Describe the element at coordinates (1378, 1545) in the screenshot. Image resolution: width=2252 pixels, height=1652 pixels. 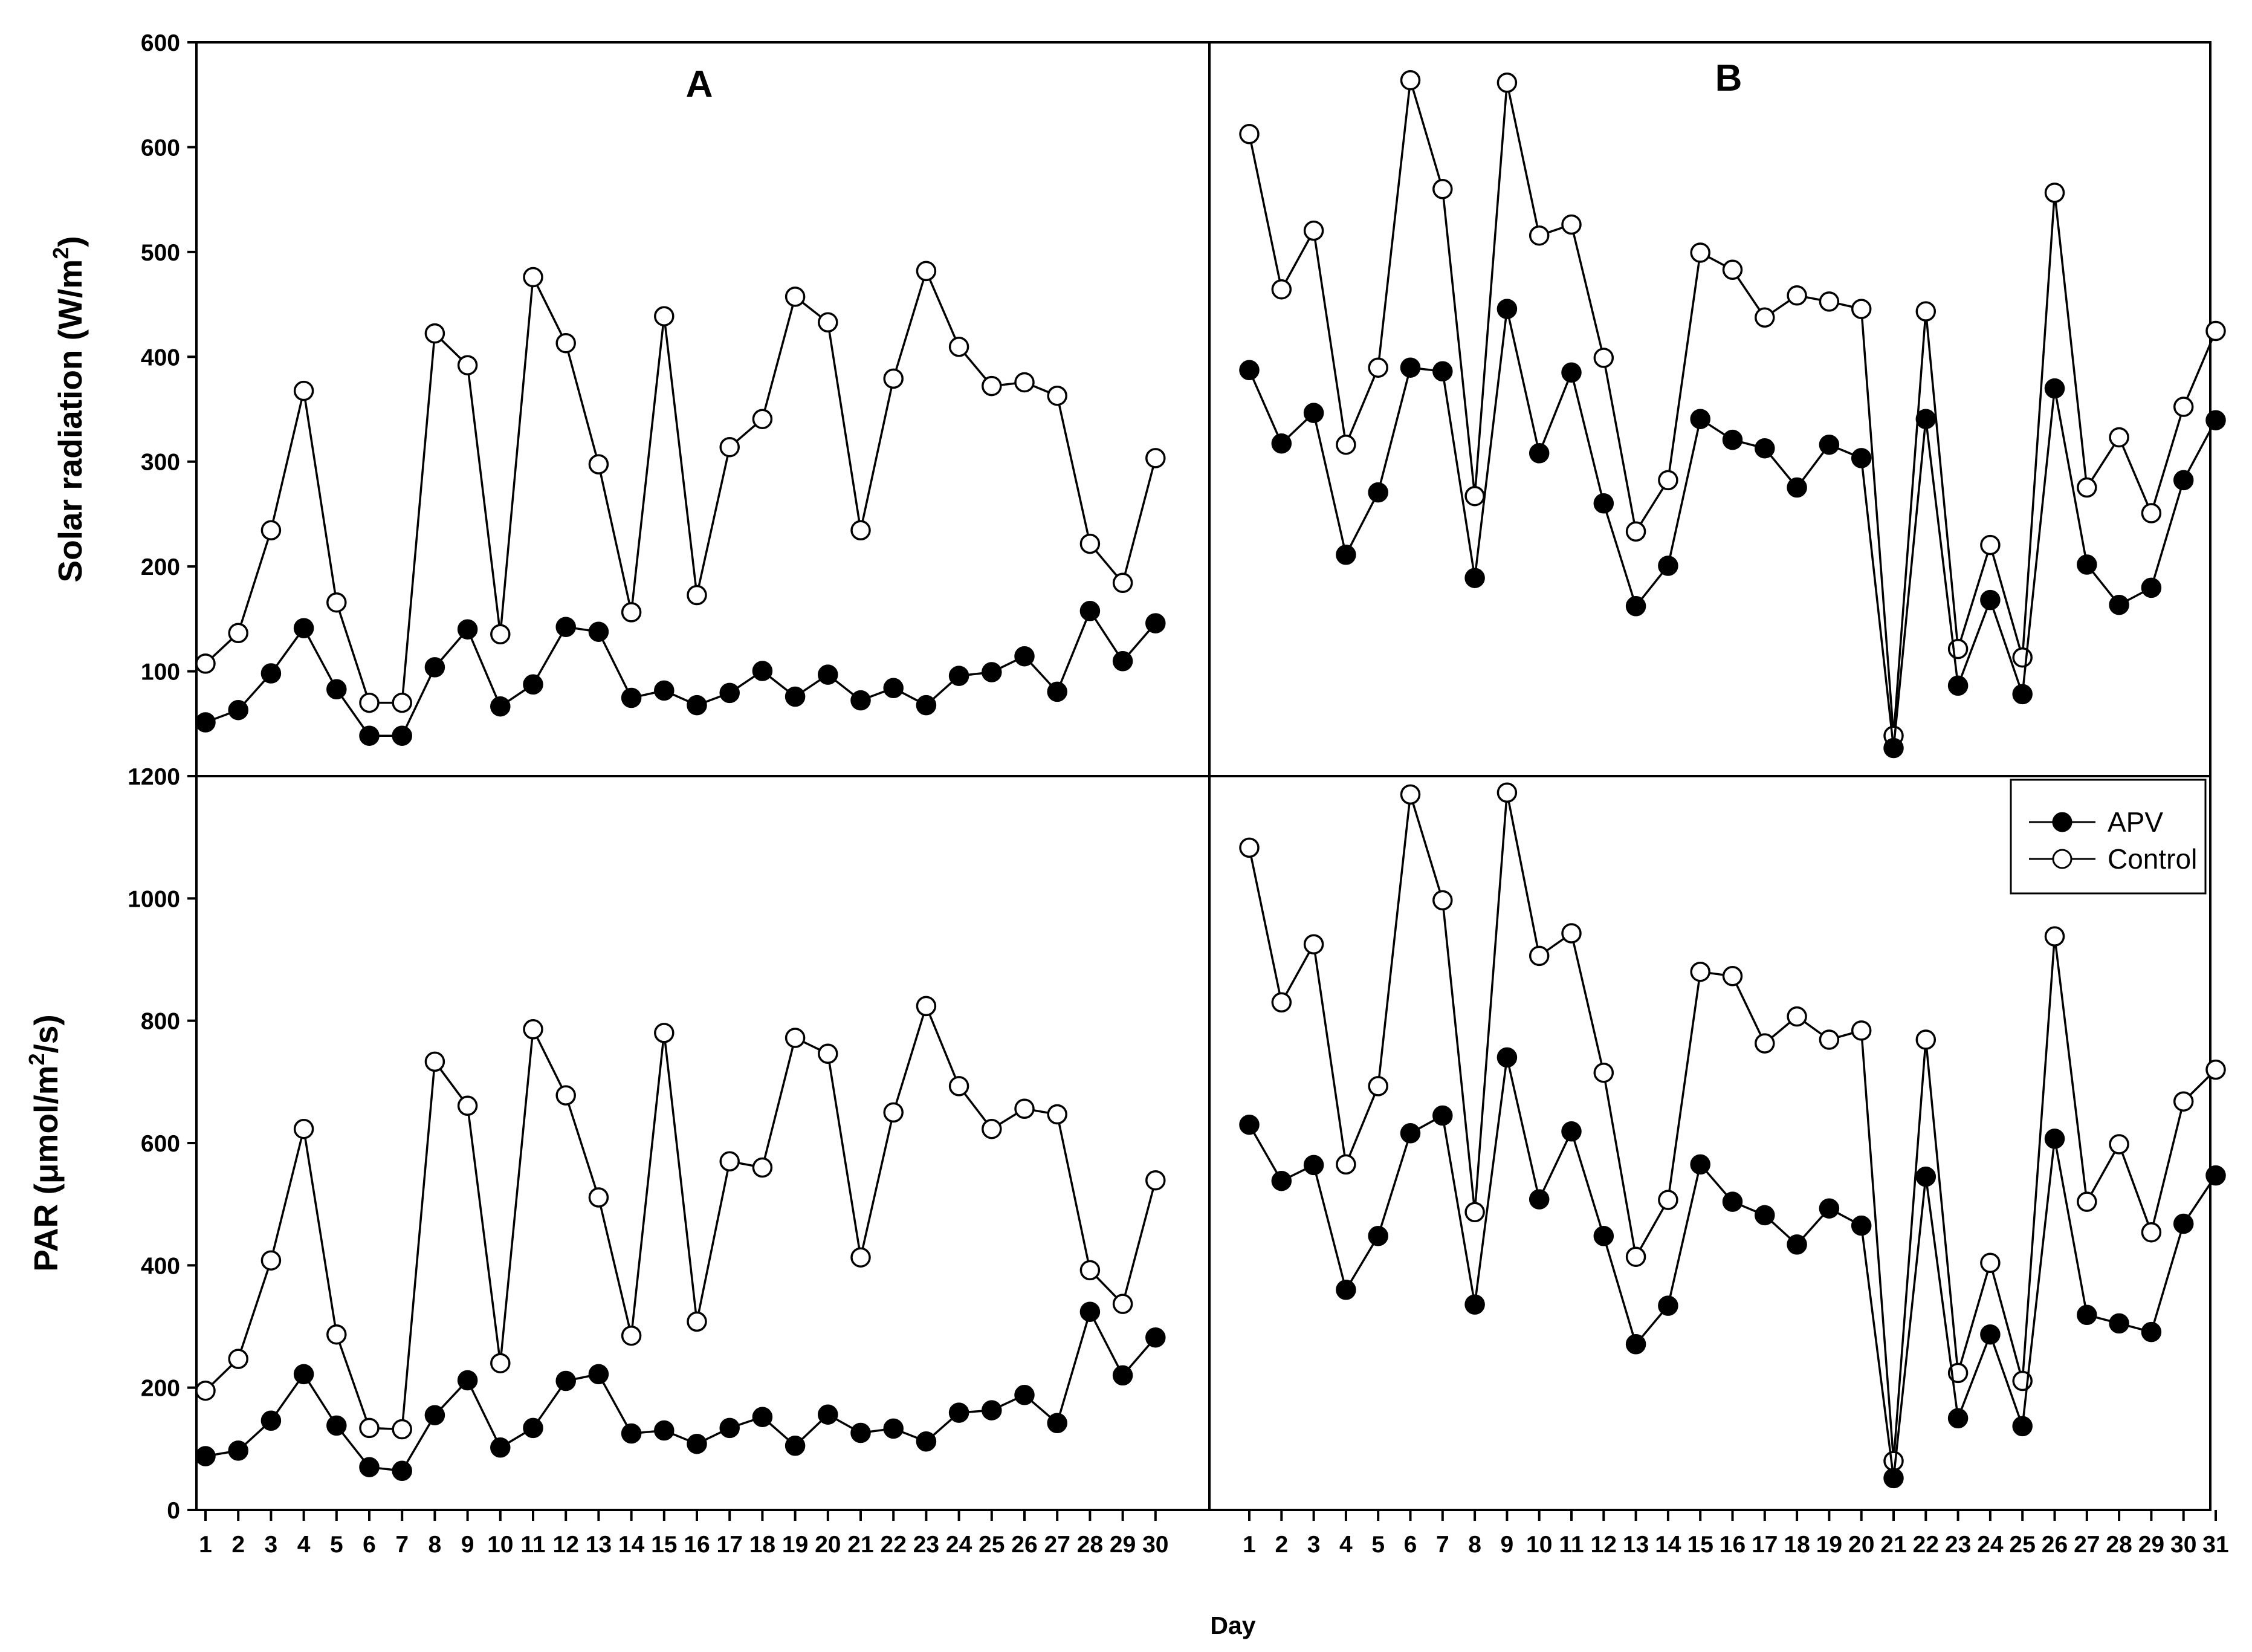
I see `x-tick-label: 5` at that location.